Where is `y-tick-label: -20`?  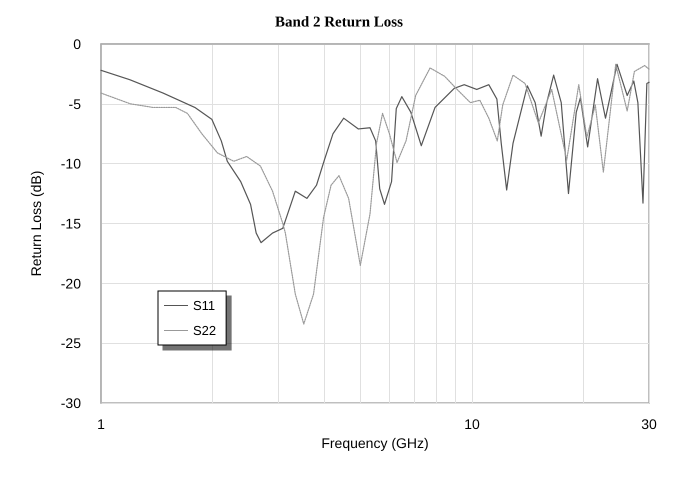
y-tick-label: -20 is located at coordinates (71, 283).